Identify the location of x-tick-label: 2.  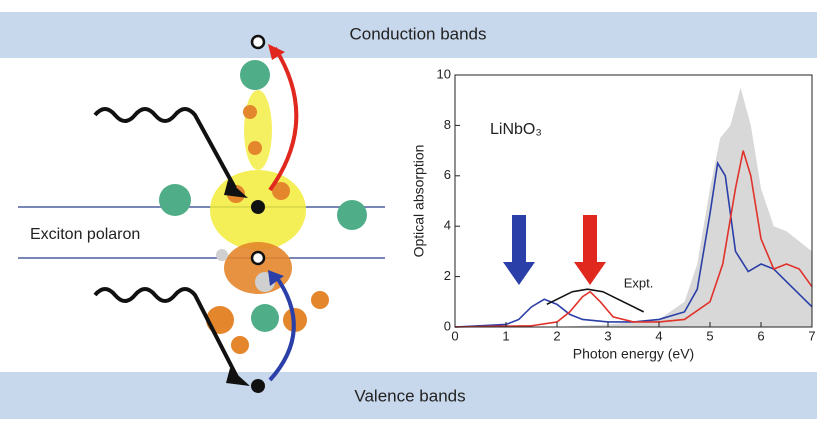
(556, 335).